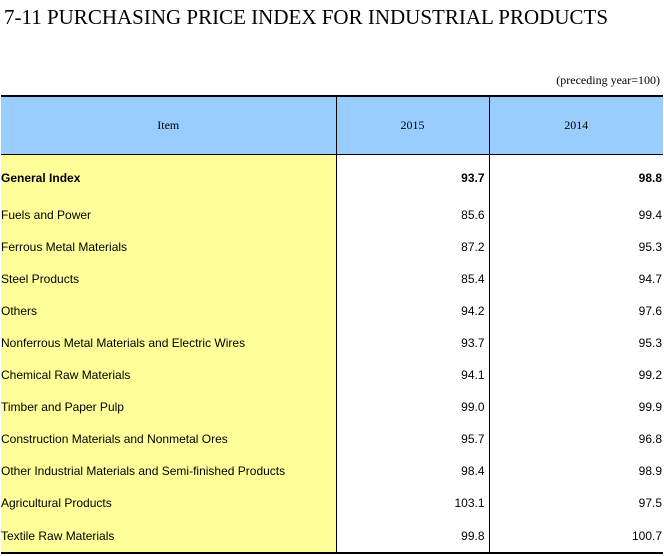  I want to click on row-value-2014: 99.9, so click(575, 407).